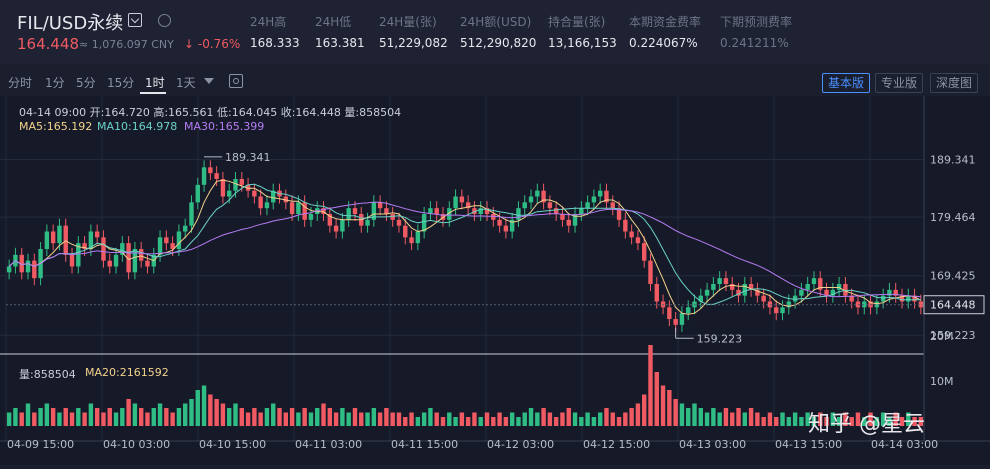  What do you see at coordinates (86, 83) in the screenshot?
I see `interval-5m: 5分` at bounding box center [86, 83].